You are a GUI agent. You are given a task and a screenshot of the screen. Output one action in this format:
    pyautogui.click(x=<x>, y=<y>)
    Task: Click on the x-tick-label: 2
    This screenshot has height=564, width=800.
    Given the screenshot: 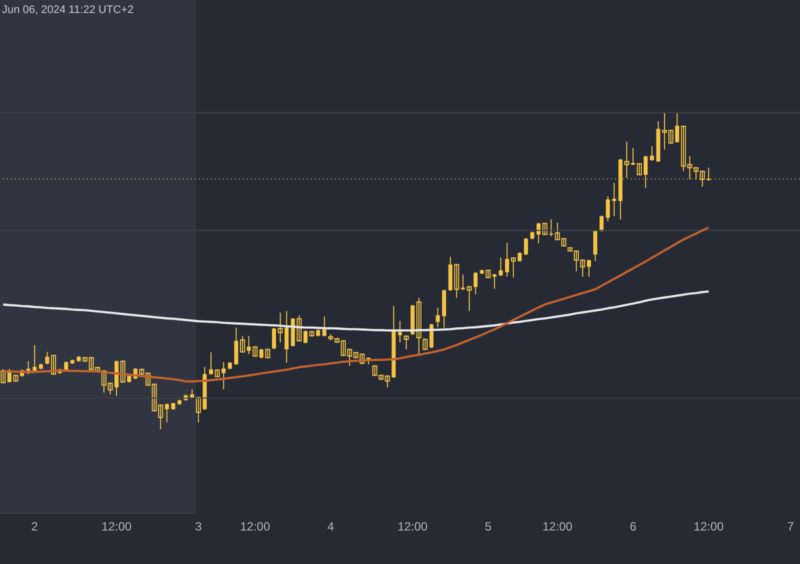 What is the action you would take?
    pyautogui.click(x=34, y=527)
    